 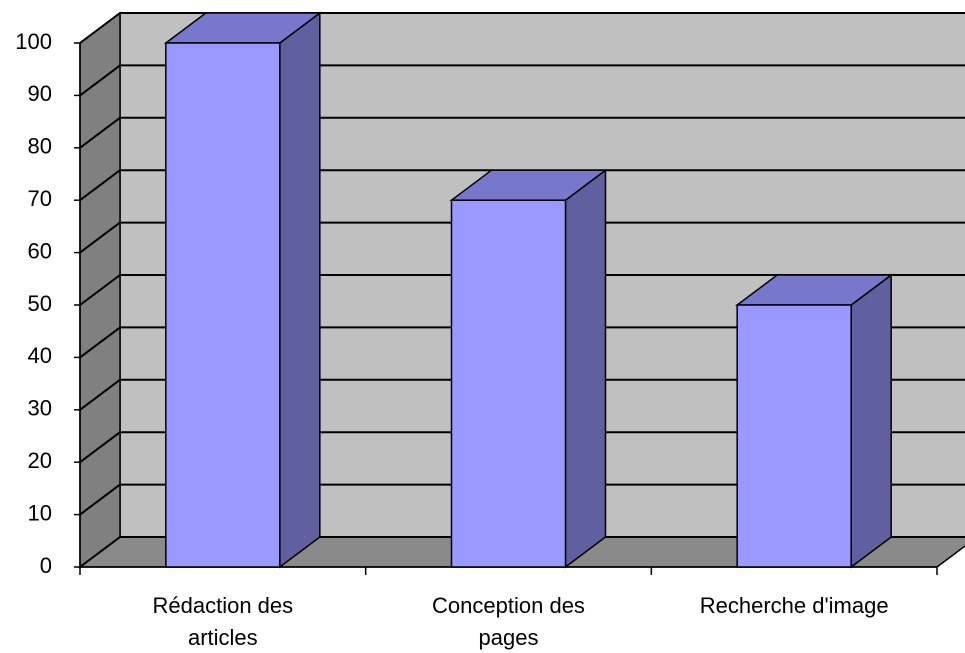 What do you see at coordinates (223, 637) in the screenshot?
I see `label-line: articles` at bounding box center [223, 637].